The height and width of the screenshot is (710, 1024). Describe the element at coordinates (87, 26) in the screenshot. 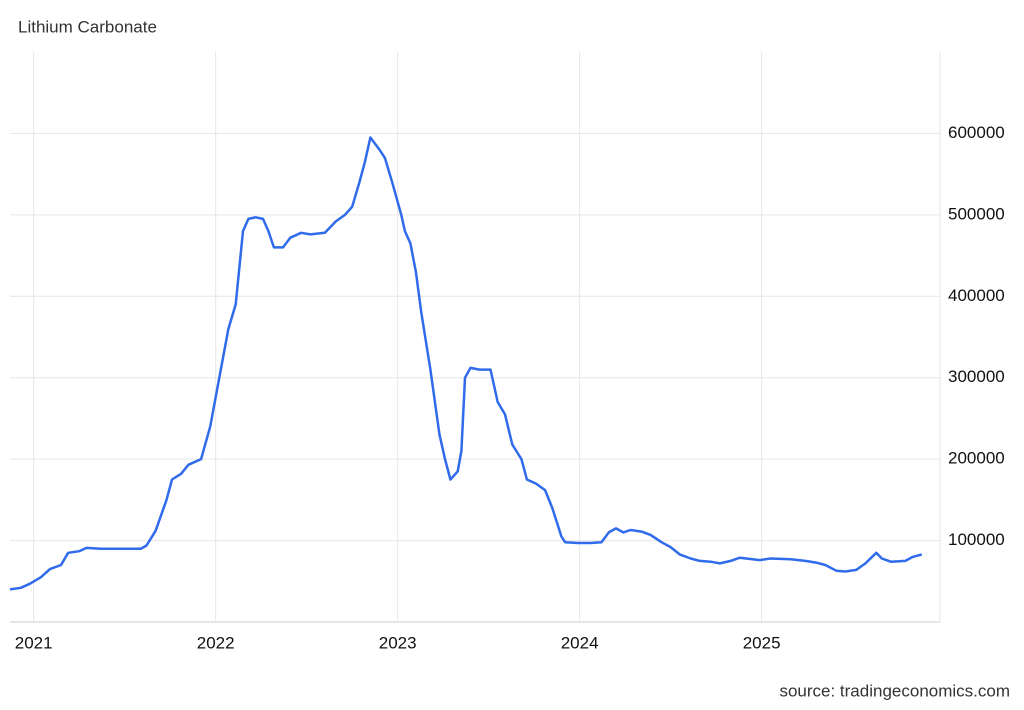

I see `chart-title: Lithium Carbonate` at that location.